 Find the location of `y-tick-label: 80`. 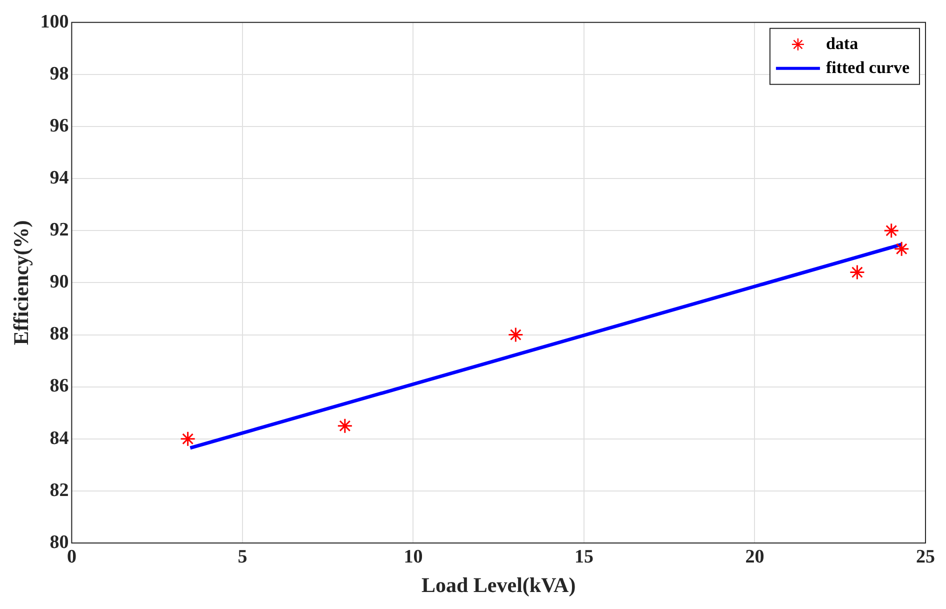

y-tick-label: 80 is located at coordinates (59, 542).